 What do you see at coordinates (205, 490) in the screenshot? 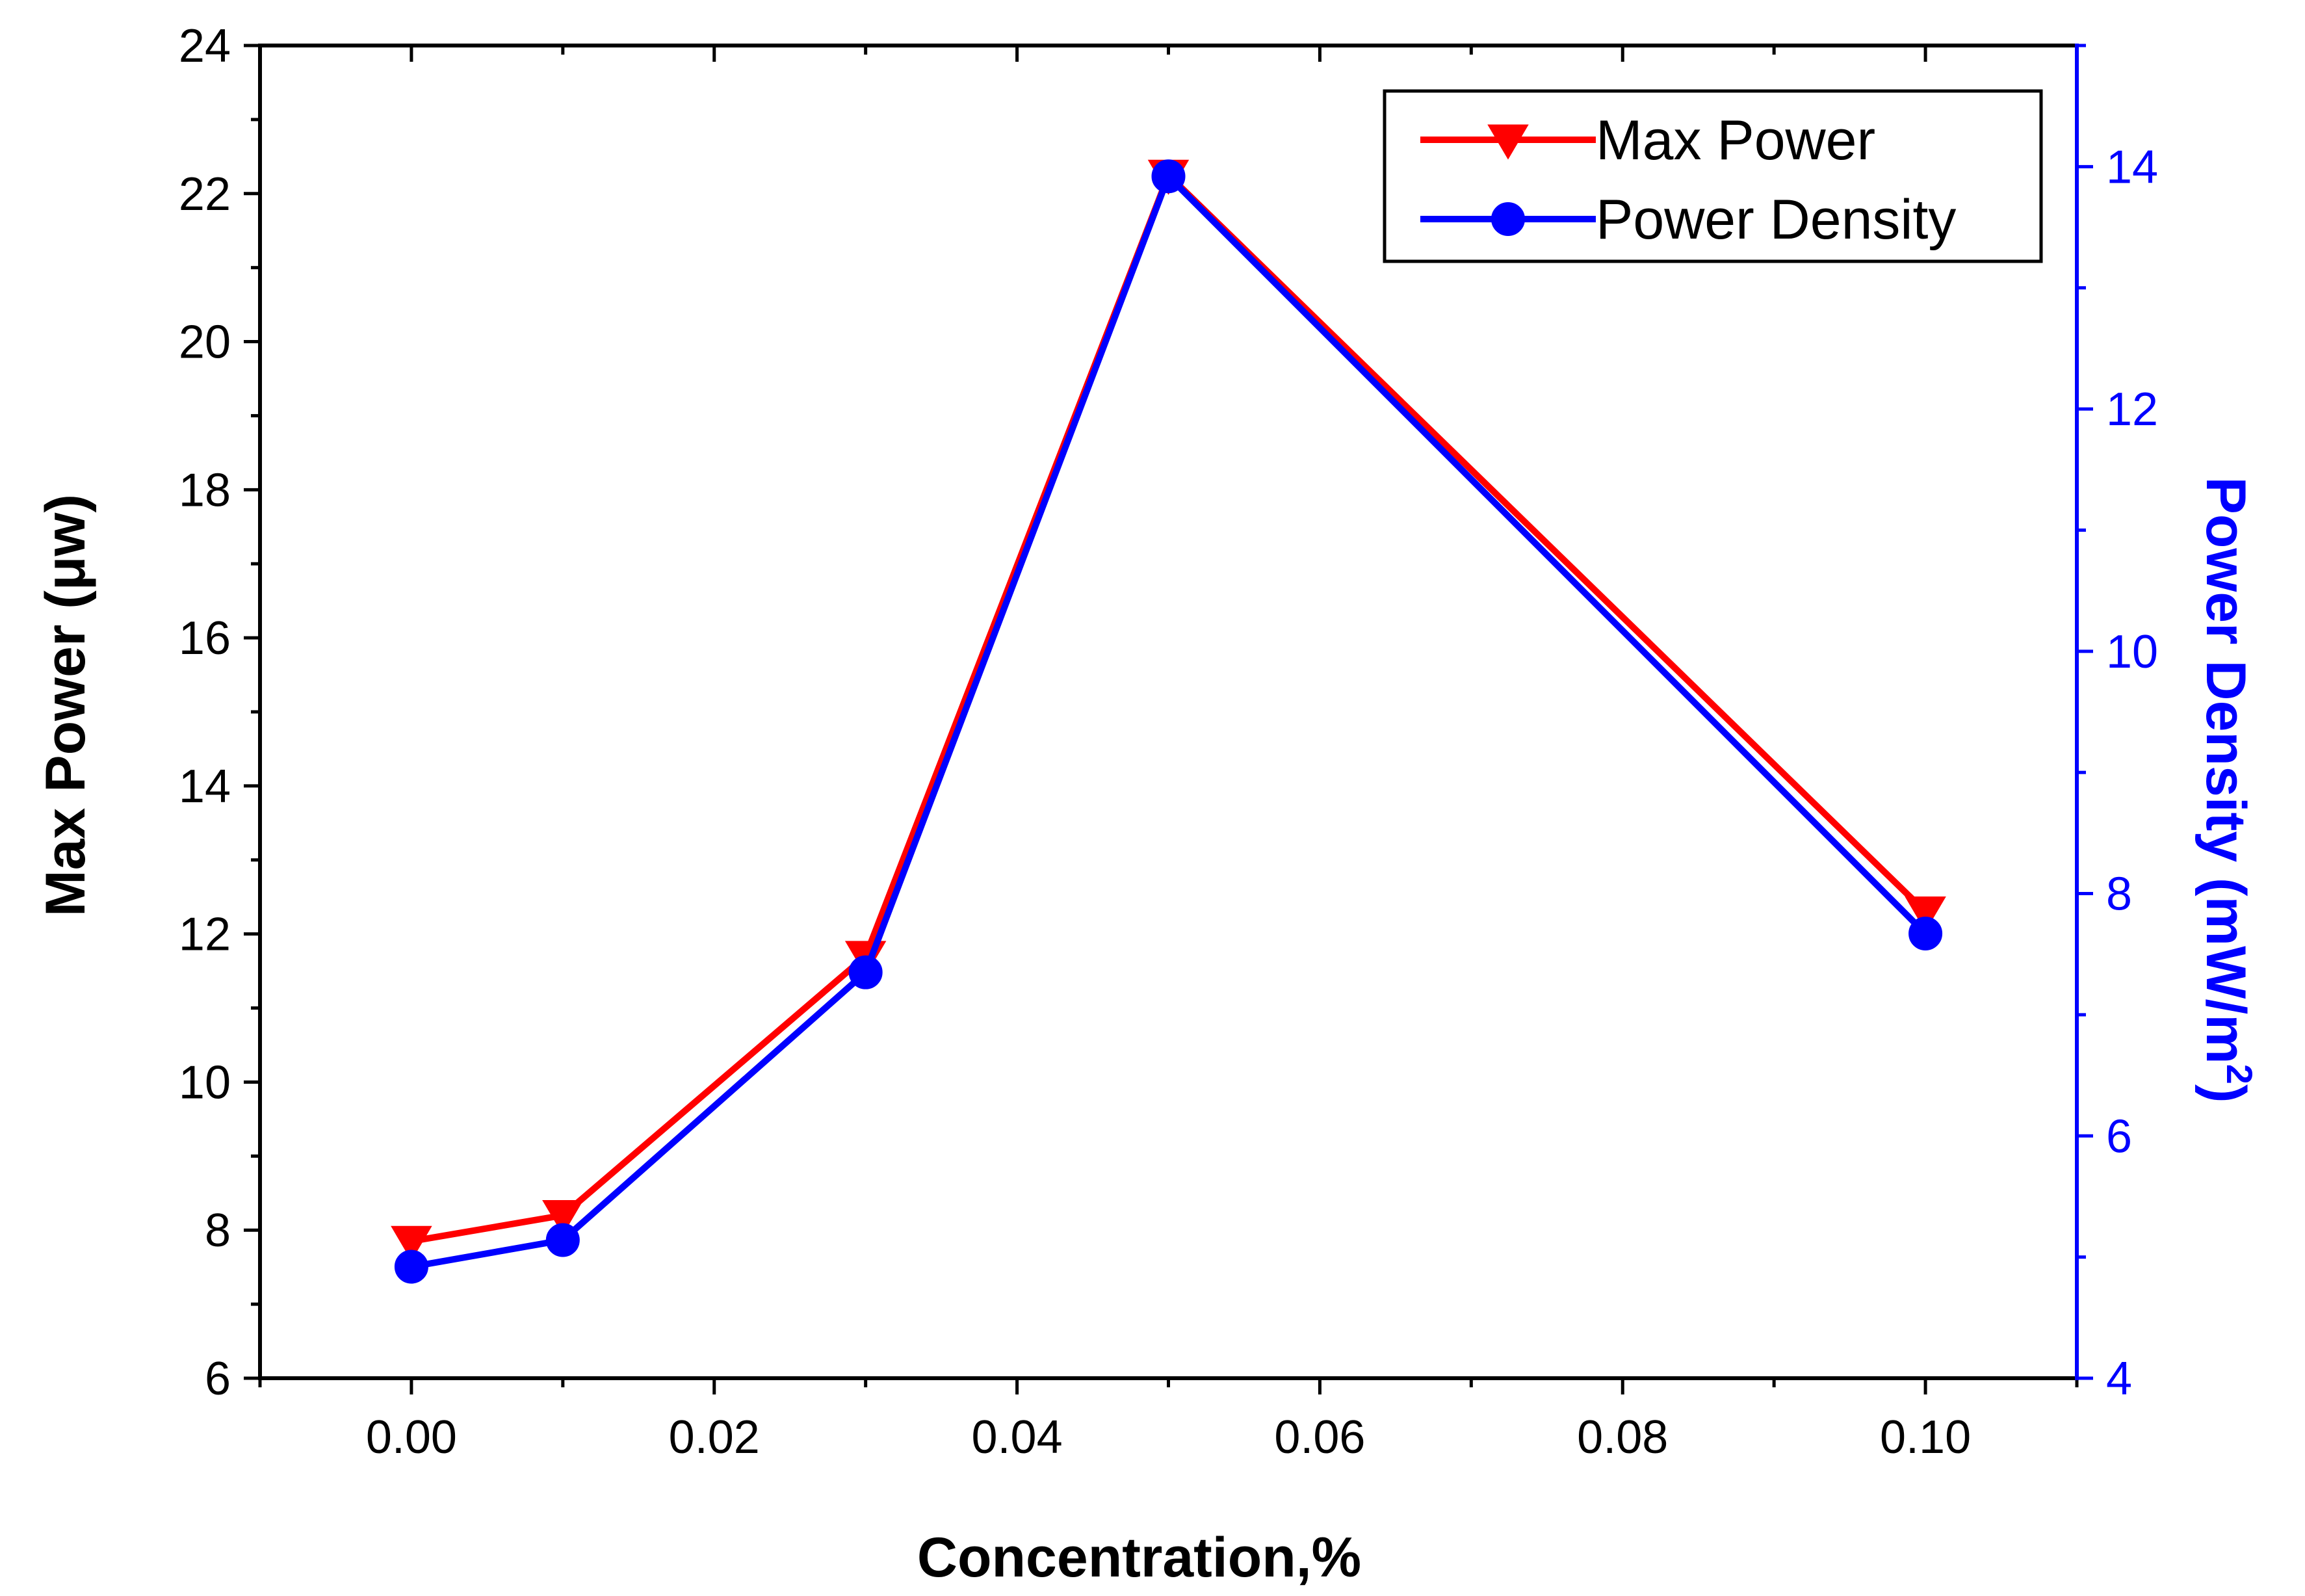
I see `y-tick-label: 18` at bounding box center [205, 490].